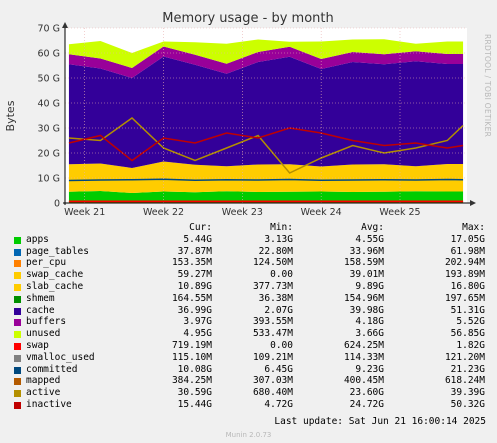 This screenshot has width=497, height=443. Describe the element at coordinates (369, 286) in the screenshot. I see `legend-avg-value: 9.89G` at that location.